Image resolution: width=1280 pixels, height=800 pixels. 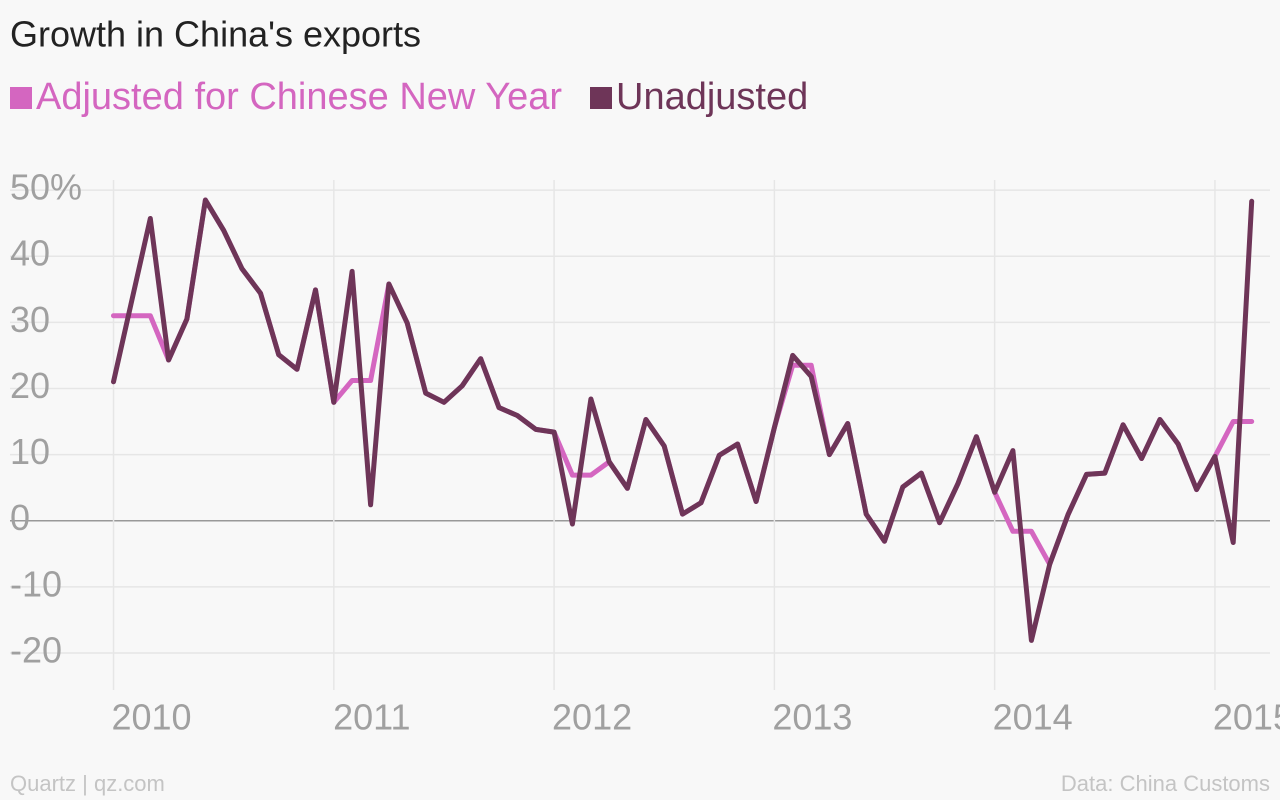 I want to click on legend-label: Adjusted for Chinese New Year, so click(x=299, y=97).